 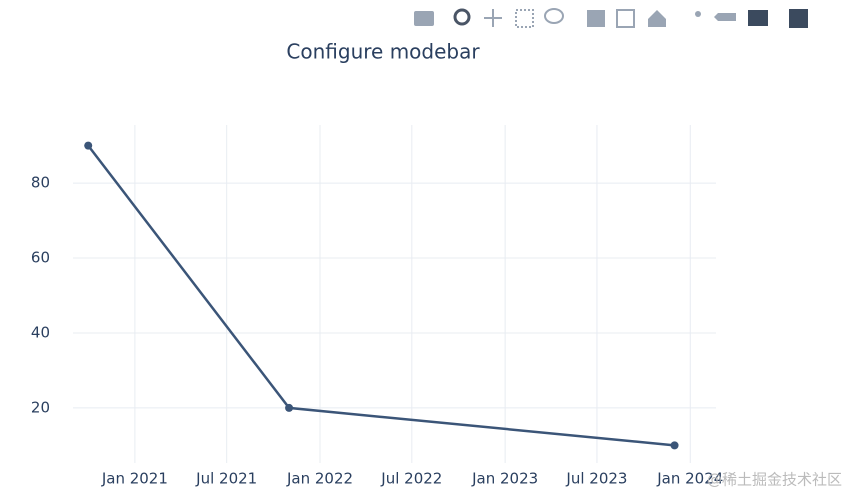 I want to click on y-tick-label: 60, so click(x=40, y=258).